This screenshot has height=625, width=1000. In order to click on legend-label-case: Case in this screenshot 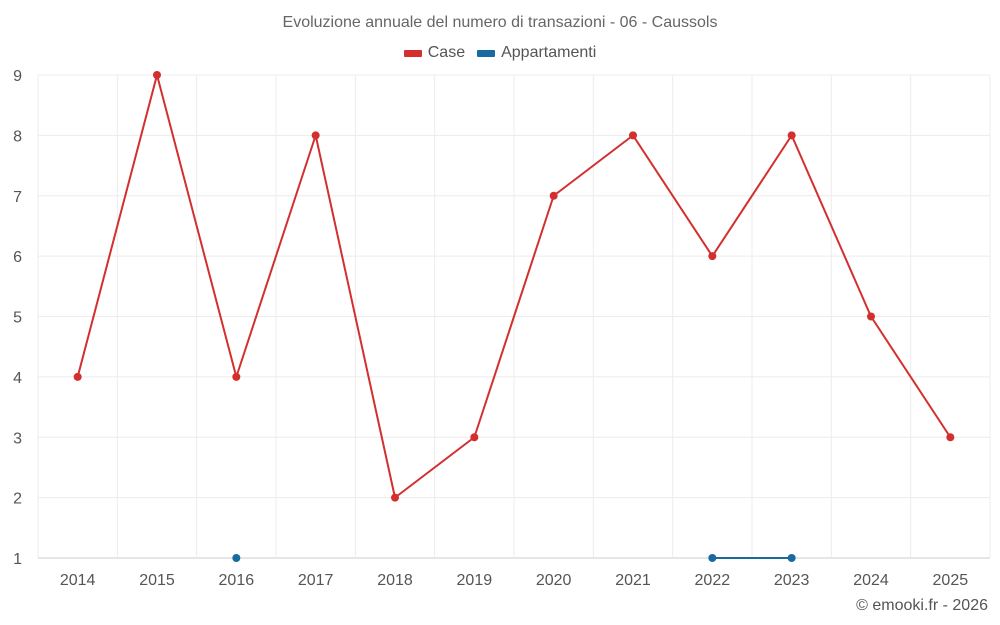, I will do `click(446, 52)`.